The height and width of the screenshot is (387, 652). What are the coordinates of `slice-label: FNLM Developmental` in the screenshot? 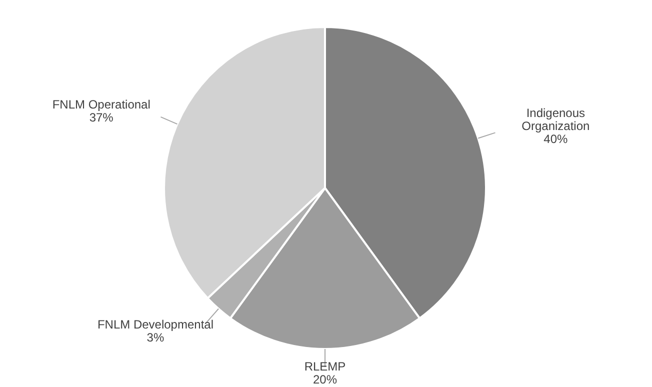 It's located at (155, 324).